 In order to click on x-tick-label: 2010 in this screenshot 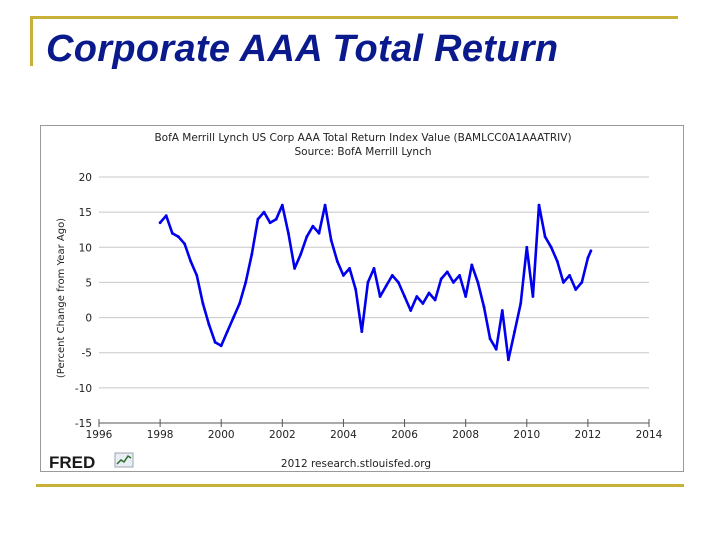, I will do `click(526, 435)`.